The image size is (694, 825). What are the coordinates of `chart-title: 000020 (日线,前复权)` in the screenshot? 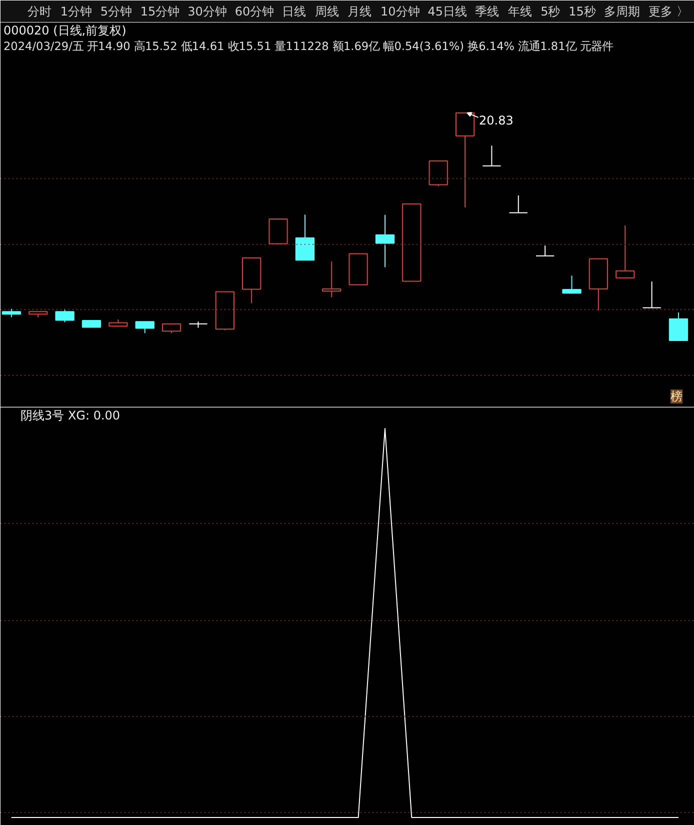 It's located at (65, 31).